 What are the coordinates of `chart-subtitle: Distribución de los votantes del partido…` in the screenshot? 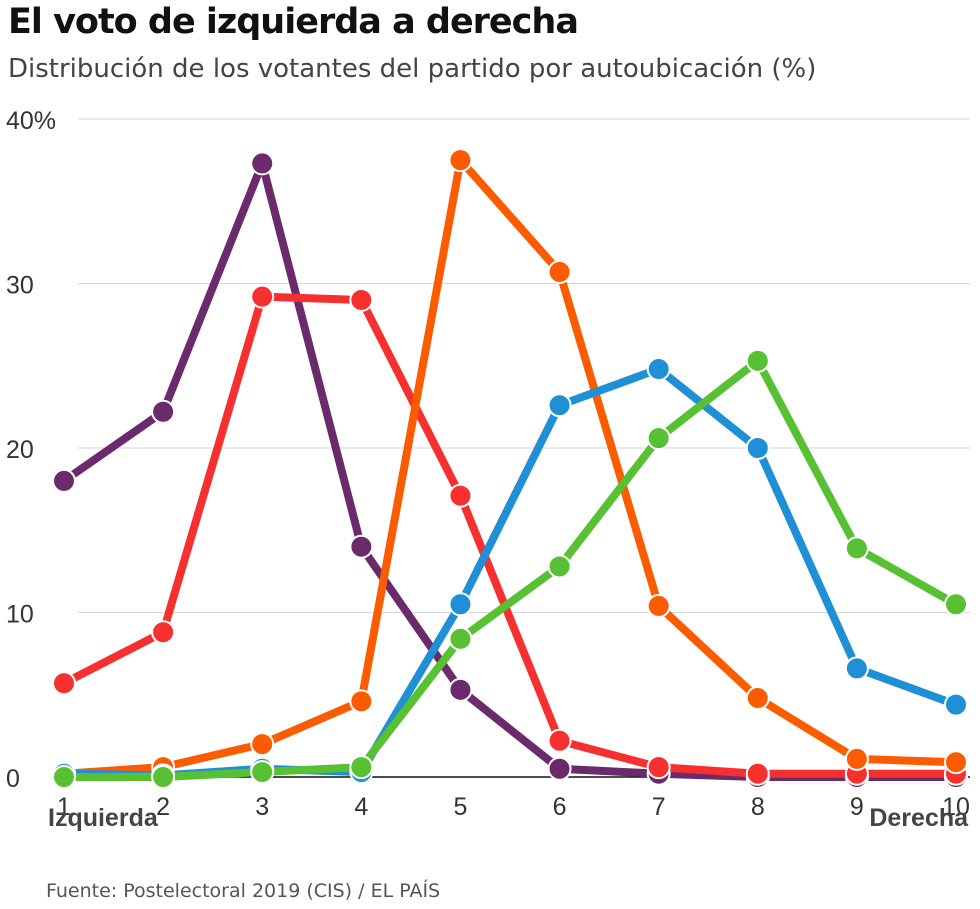 It's located at (412, 69).